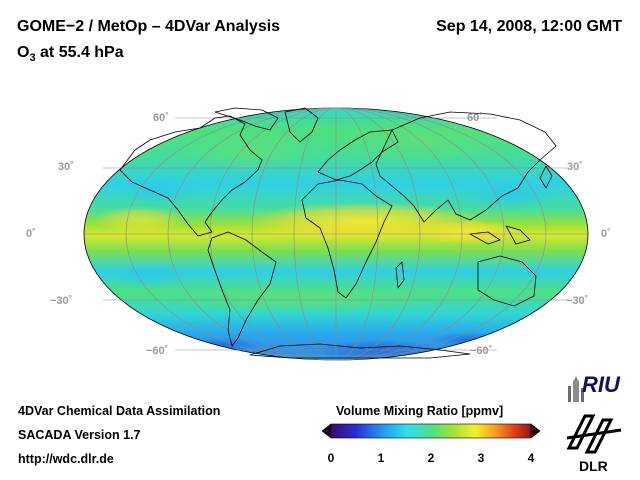 This screenshot has width=640, height=480. I want to click on map-subtitle: O3 at 55.4 hPa, so click(70, 54).